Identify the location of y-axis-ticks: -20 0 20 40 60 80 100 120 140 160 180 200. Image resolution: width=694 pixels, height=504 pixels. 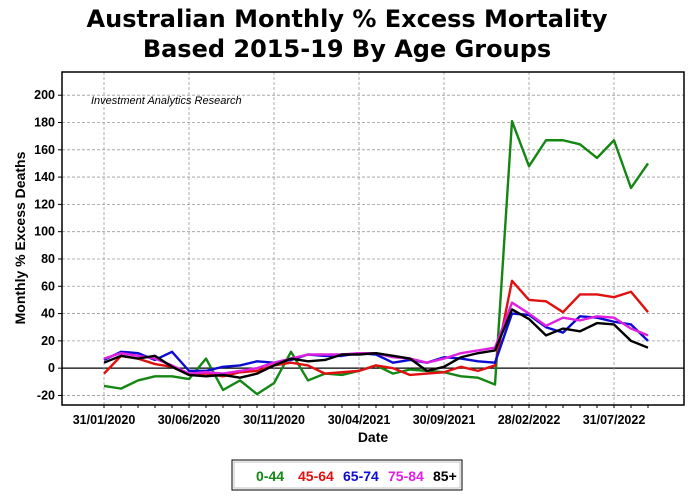
(48, 245).